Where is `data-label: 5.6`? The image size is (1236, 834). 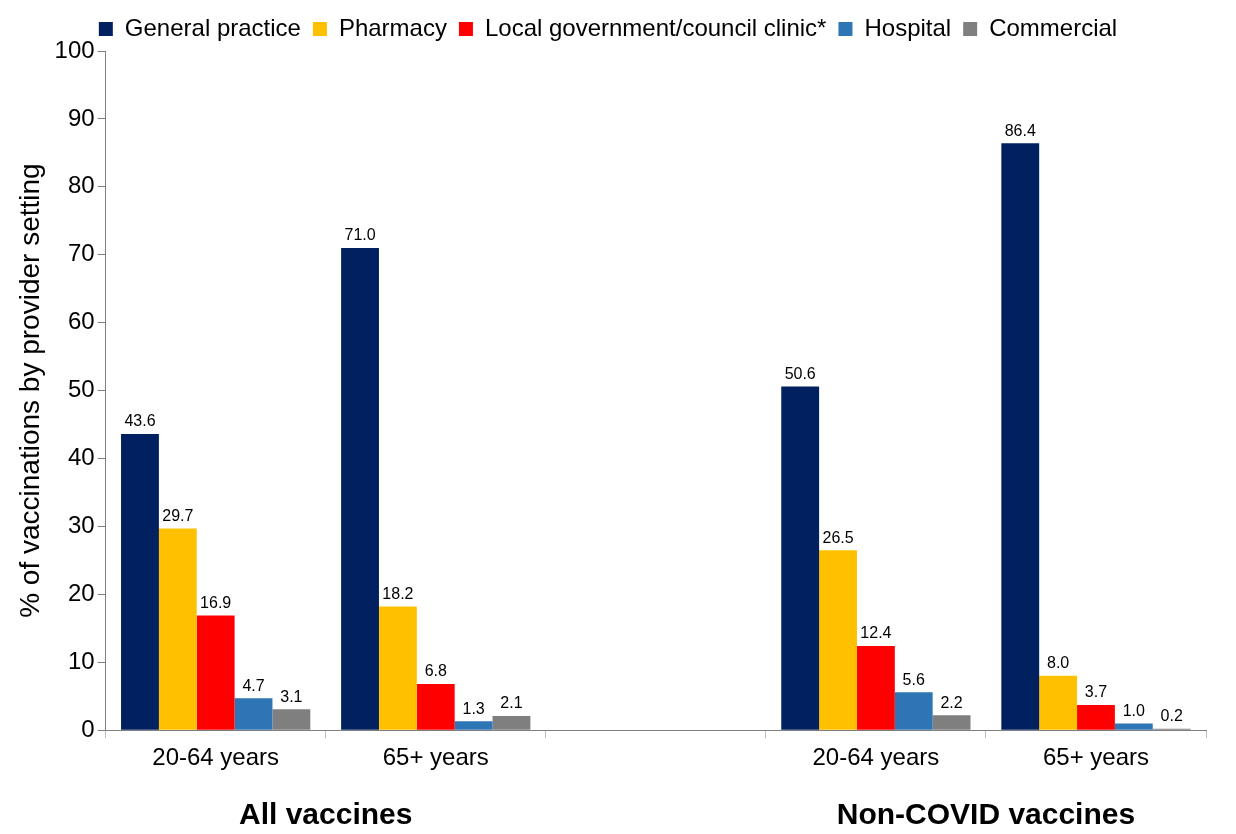 data-label: 5.6 is located at coordinates (913, 679).